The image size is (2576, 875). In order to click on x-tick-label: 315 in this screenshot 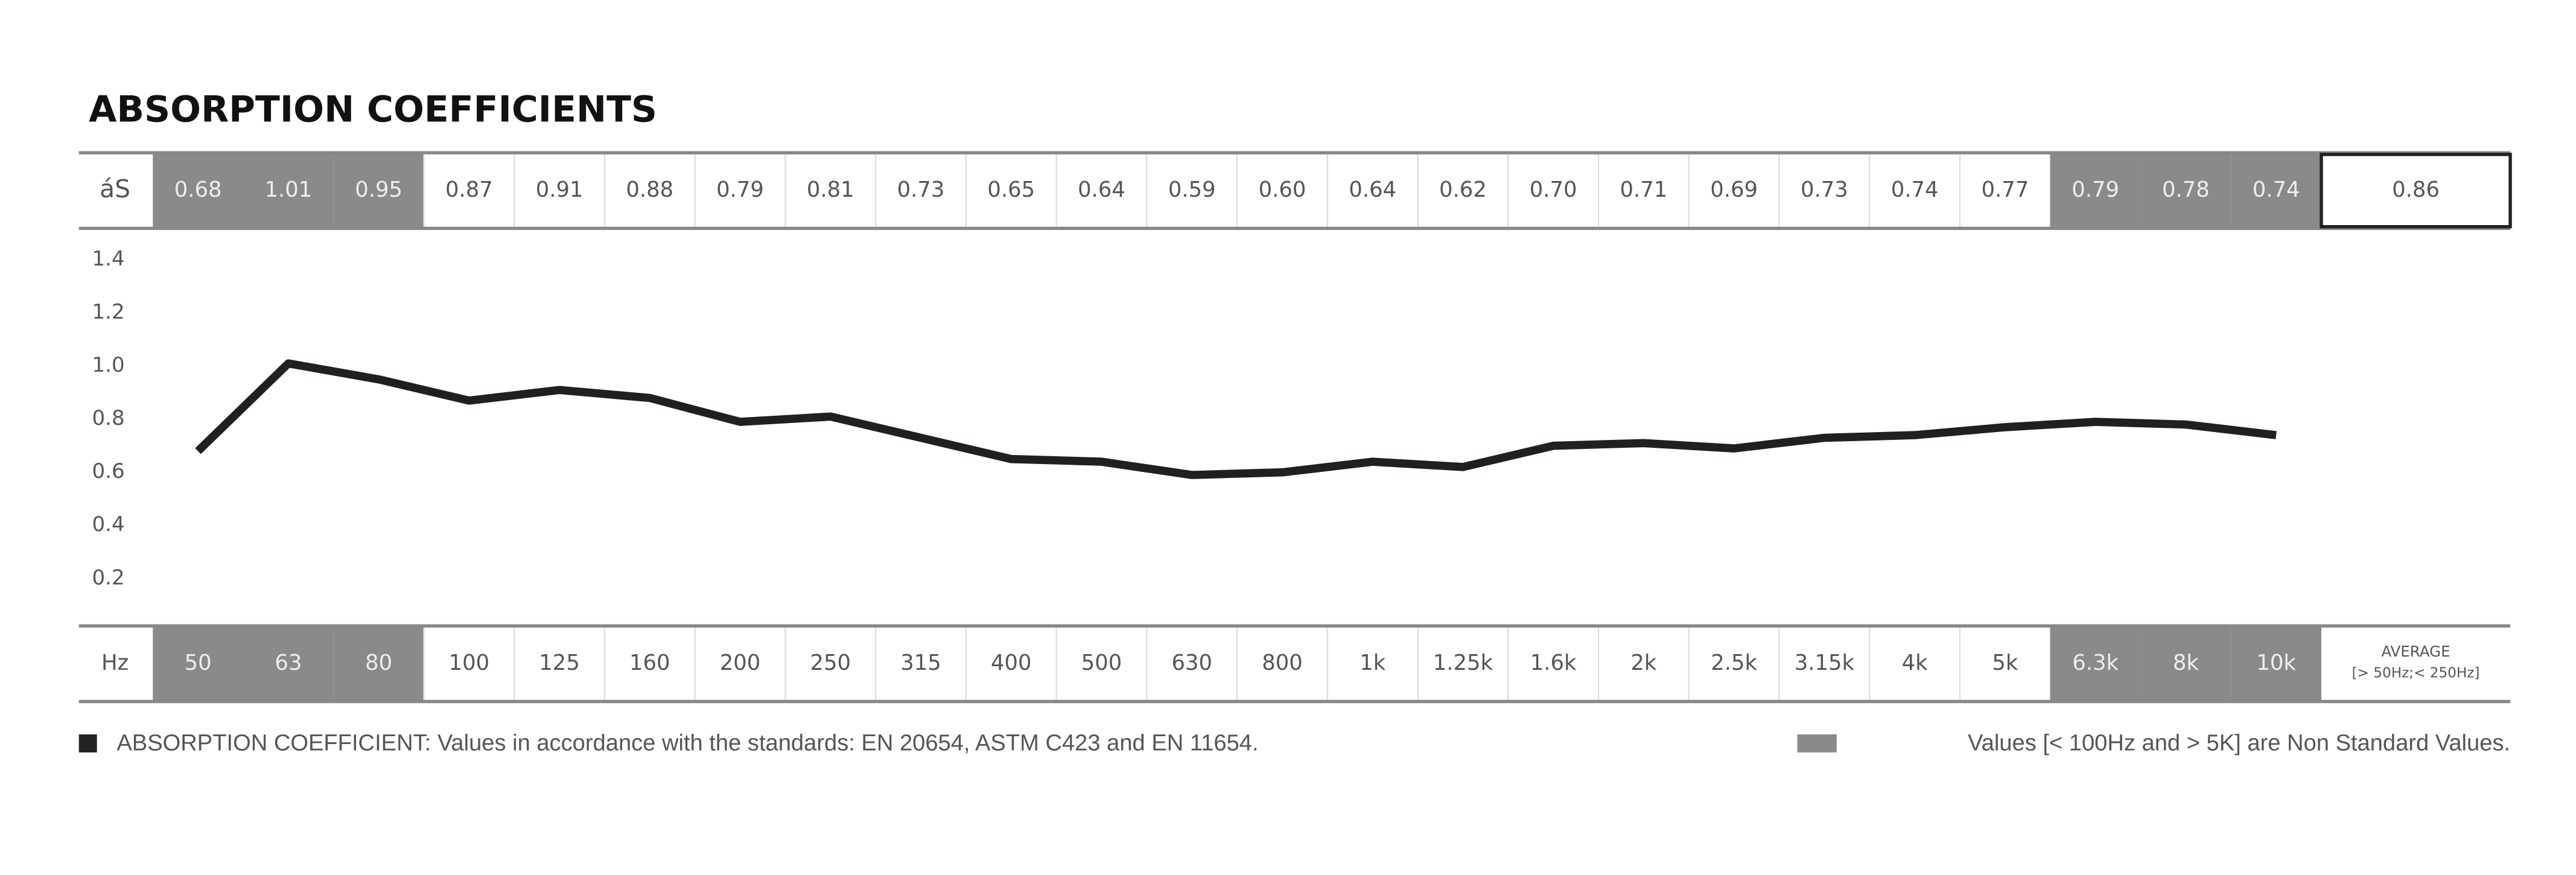, I will do `click(921, 663)`.